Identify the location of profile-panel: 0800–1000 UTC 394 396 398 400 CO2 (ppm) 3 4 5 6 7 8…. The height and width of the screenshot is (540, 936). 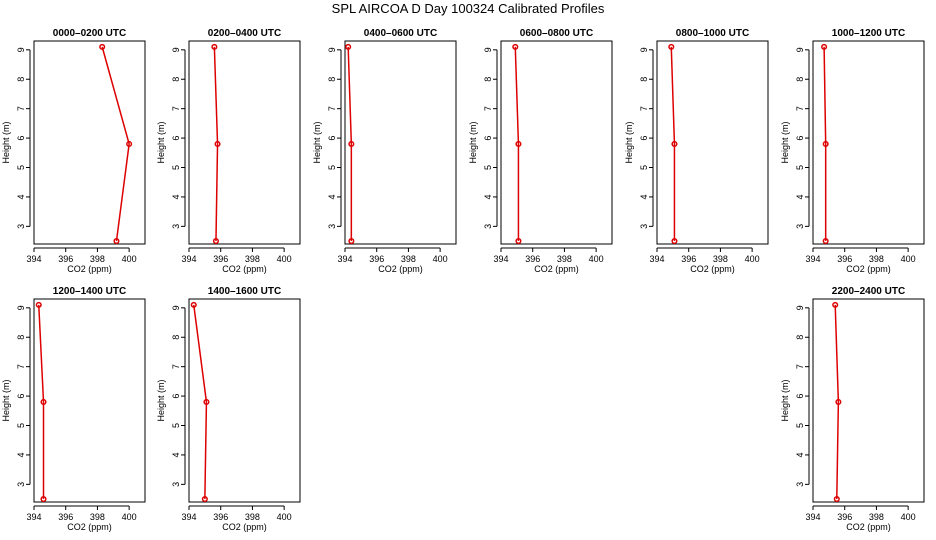
(696, 151).